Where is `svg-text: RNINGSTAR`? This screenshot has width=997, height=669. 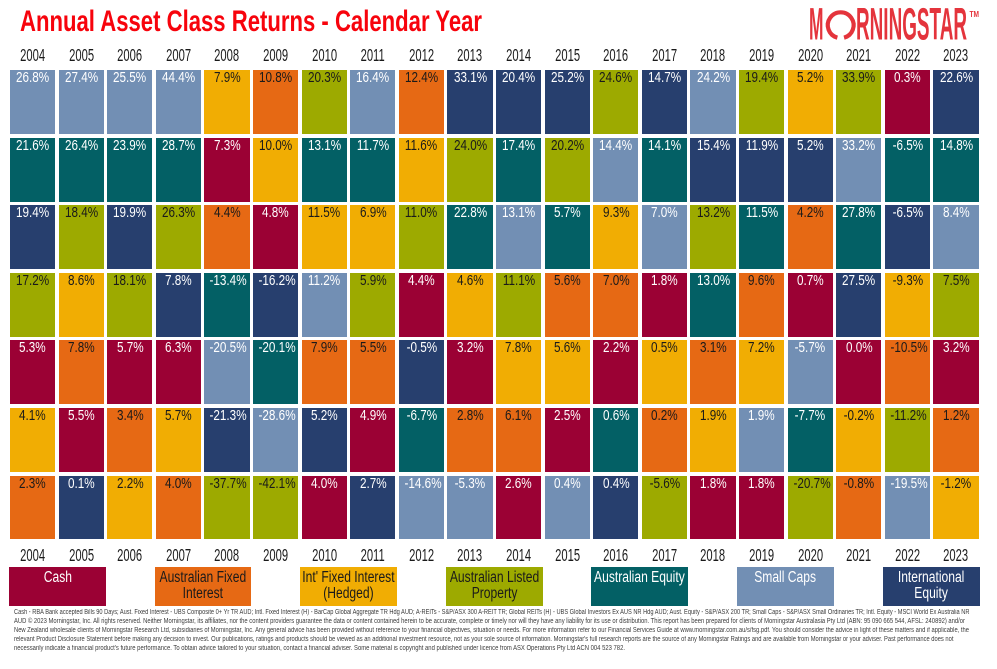 svg-text: RNINGSTAR is located at coordinates (911, 25).